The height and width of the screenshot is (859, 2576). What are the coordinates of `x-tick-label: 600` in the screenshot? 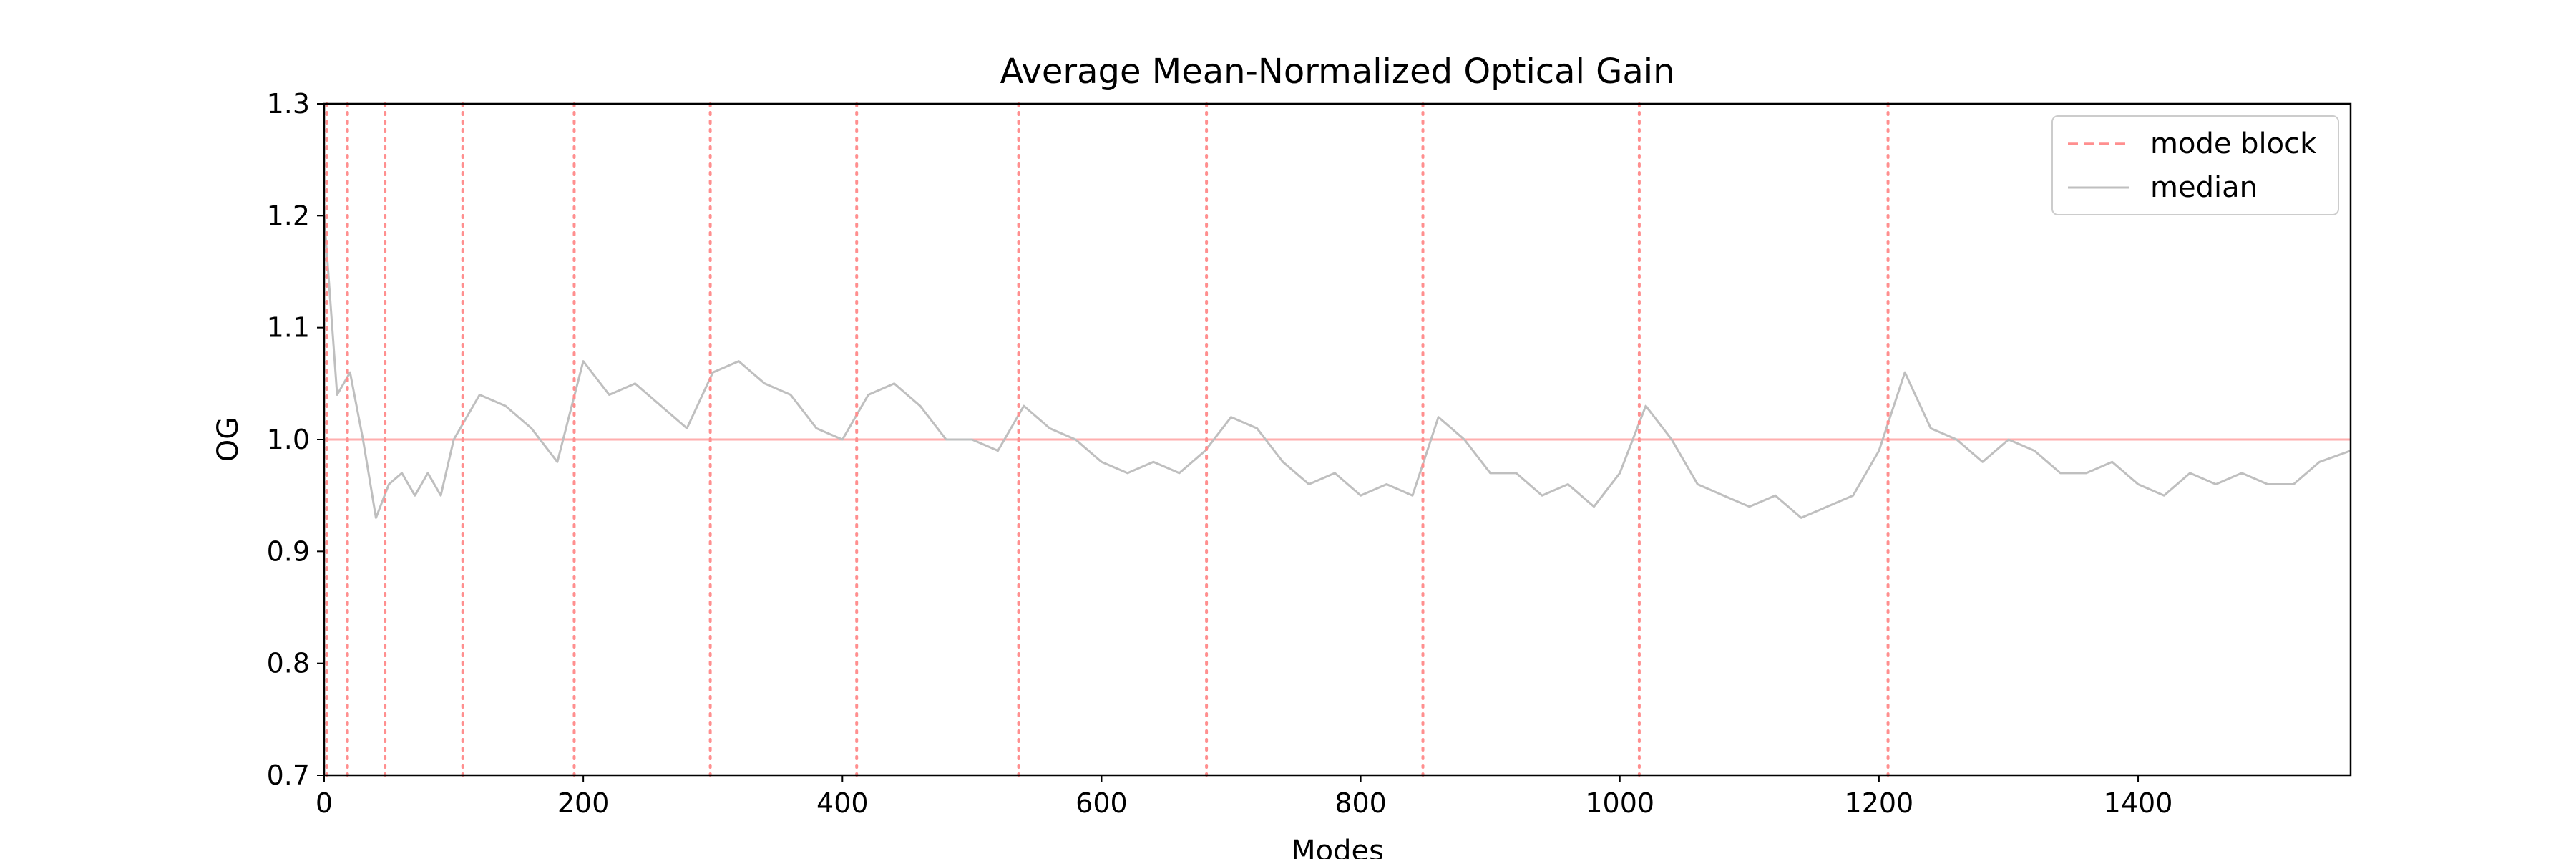 It's located at (1101, 803).